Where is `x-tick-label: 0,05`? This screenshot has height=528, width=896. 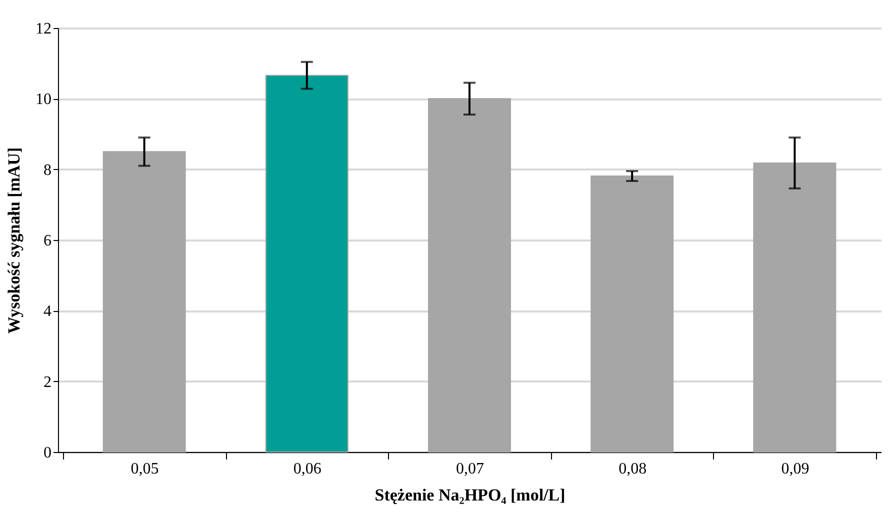 x-tick-label: 0,05 is located at coordinates (144, 469).